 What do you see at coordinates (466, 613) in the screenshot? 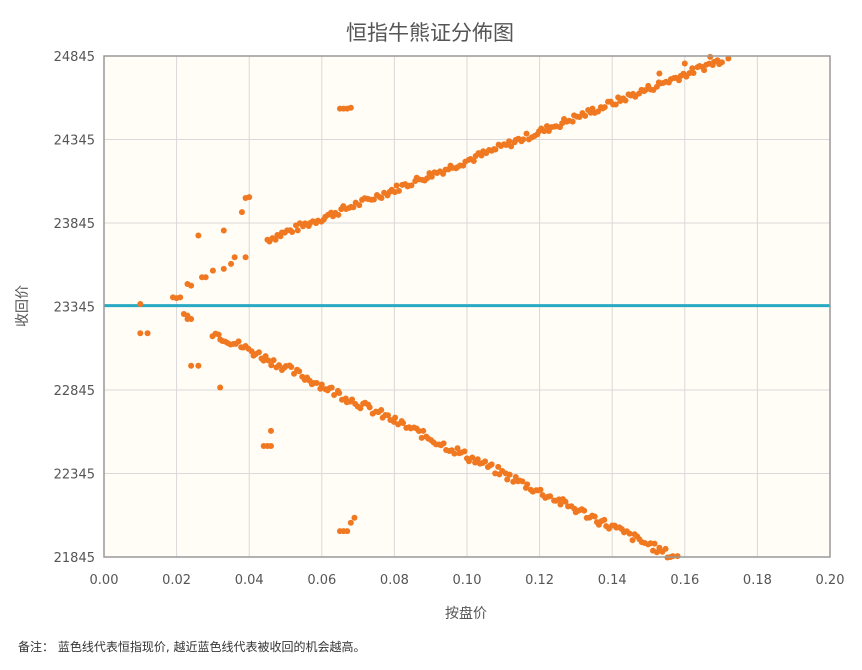
I see `x-axis-label: 按盘价` at bounding box center [466, 613].